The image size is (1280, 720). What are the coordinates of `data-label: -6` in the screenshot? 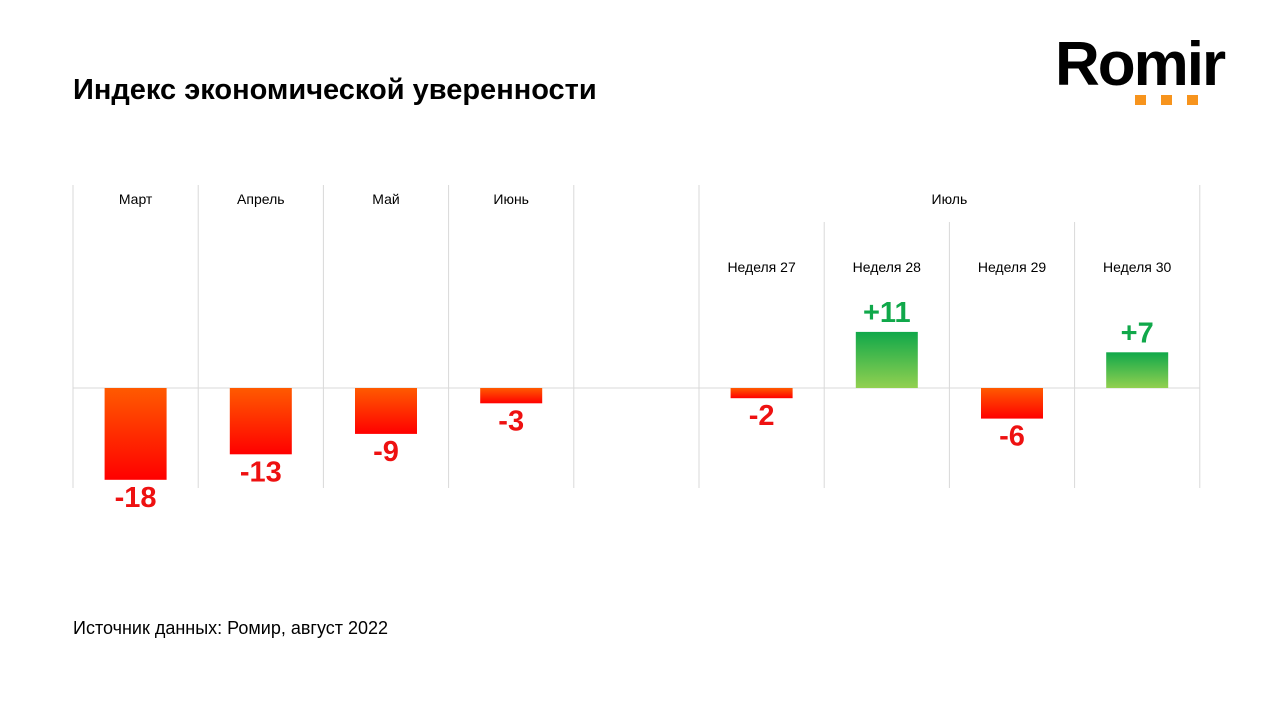 It's located at (1012, 437).